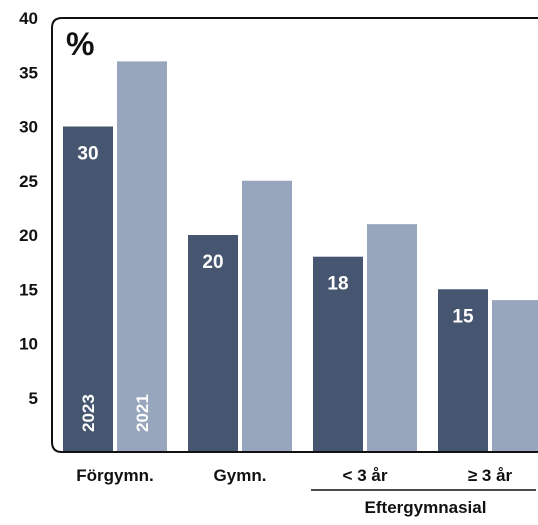 The image size is (538, 525). What do you see at coordinates (240, 475) in the screenshot?
I see `x-category-label: Gymn.` at bounding box center [240, 475].